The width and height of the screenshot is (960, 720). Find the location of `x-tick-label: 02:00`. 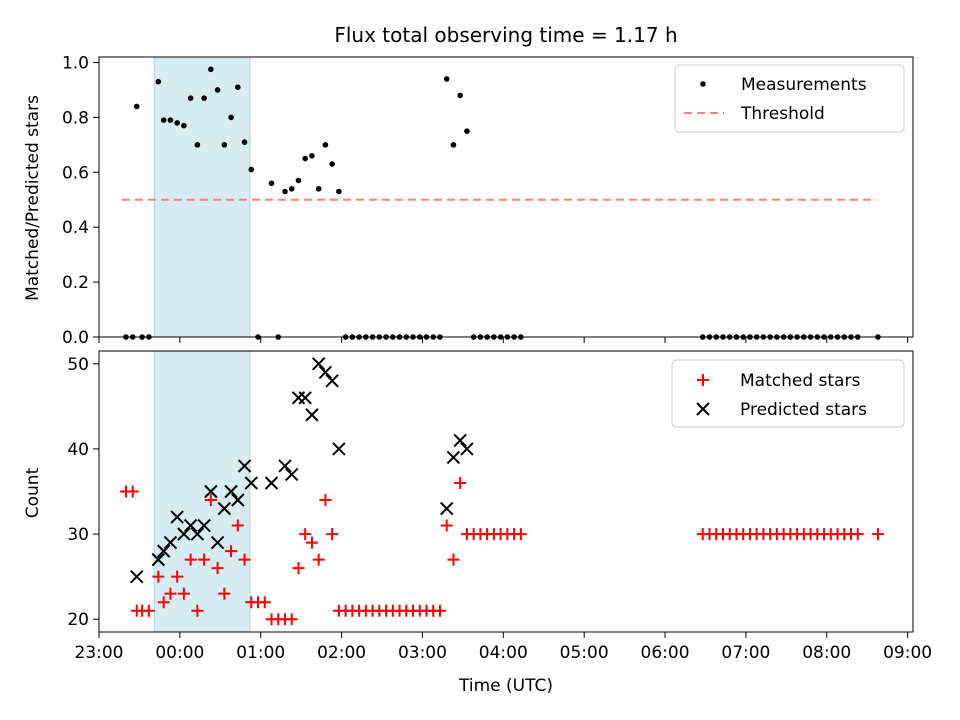

x-tick-label: 02:00 is located at coordinates (341, 653).